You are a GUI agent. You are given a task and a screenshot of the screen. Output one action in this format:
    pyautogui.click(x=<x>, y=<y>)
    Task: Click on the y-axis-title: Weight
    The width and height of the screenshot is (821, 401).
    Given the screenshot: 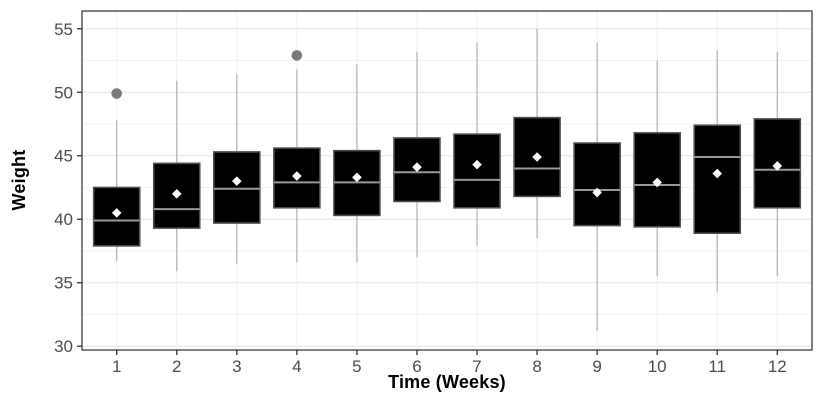 What is the action you would take?
    pyautogui.click(x=19, y=180)
    